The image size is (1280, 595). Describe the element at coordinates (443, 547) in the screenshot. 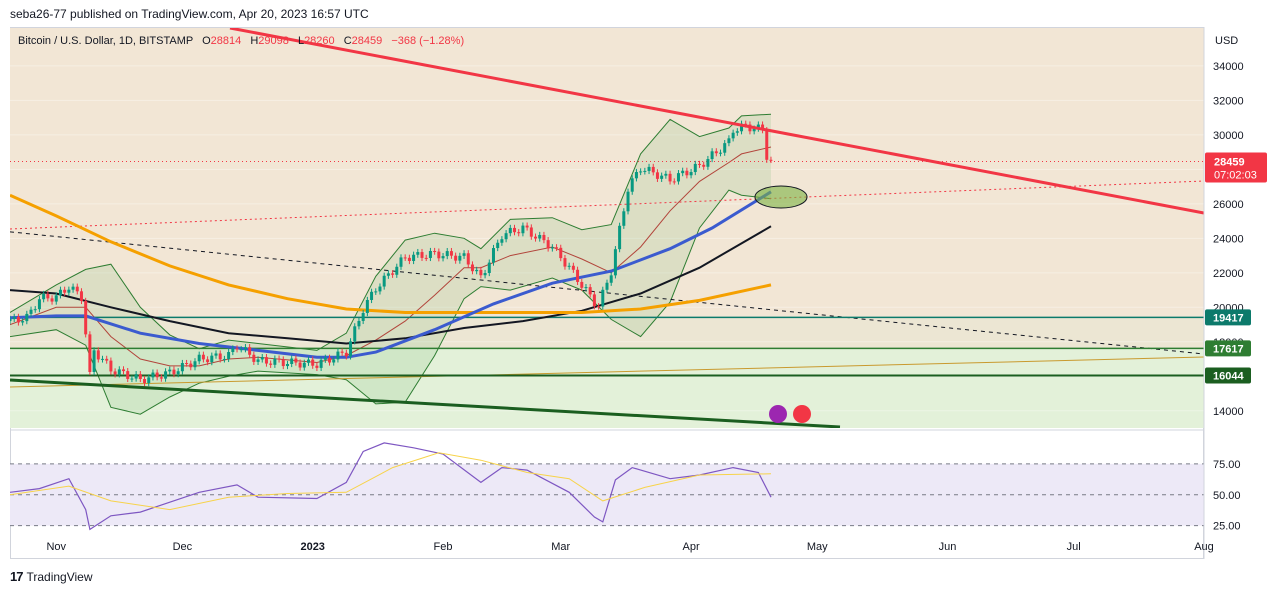

I see `time-label-Feb: Feb` at that location.